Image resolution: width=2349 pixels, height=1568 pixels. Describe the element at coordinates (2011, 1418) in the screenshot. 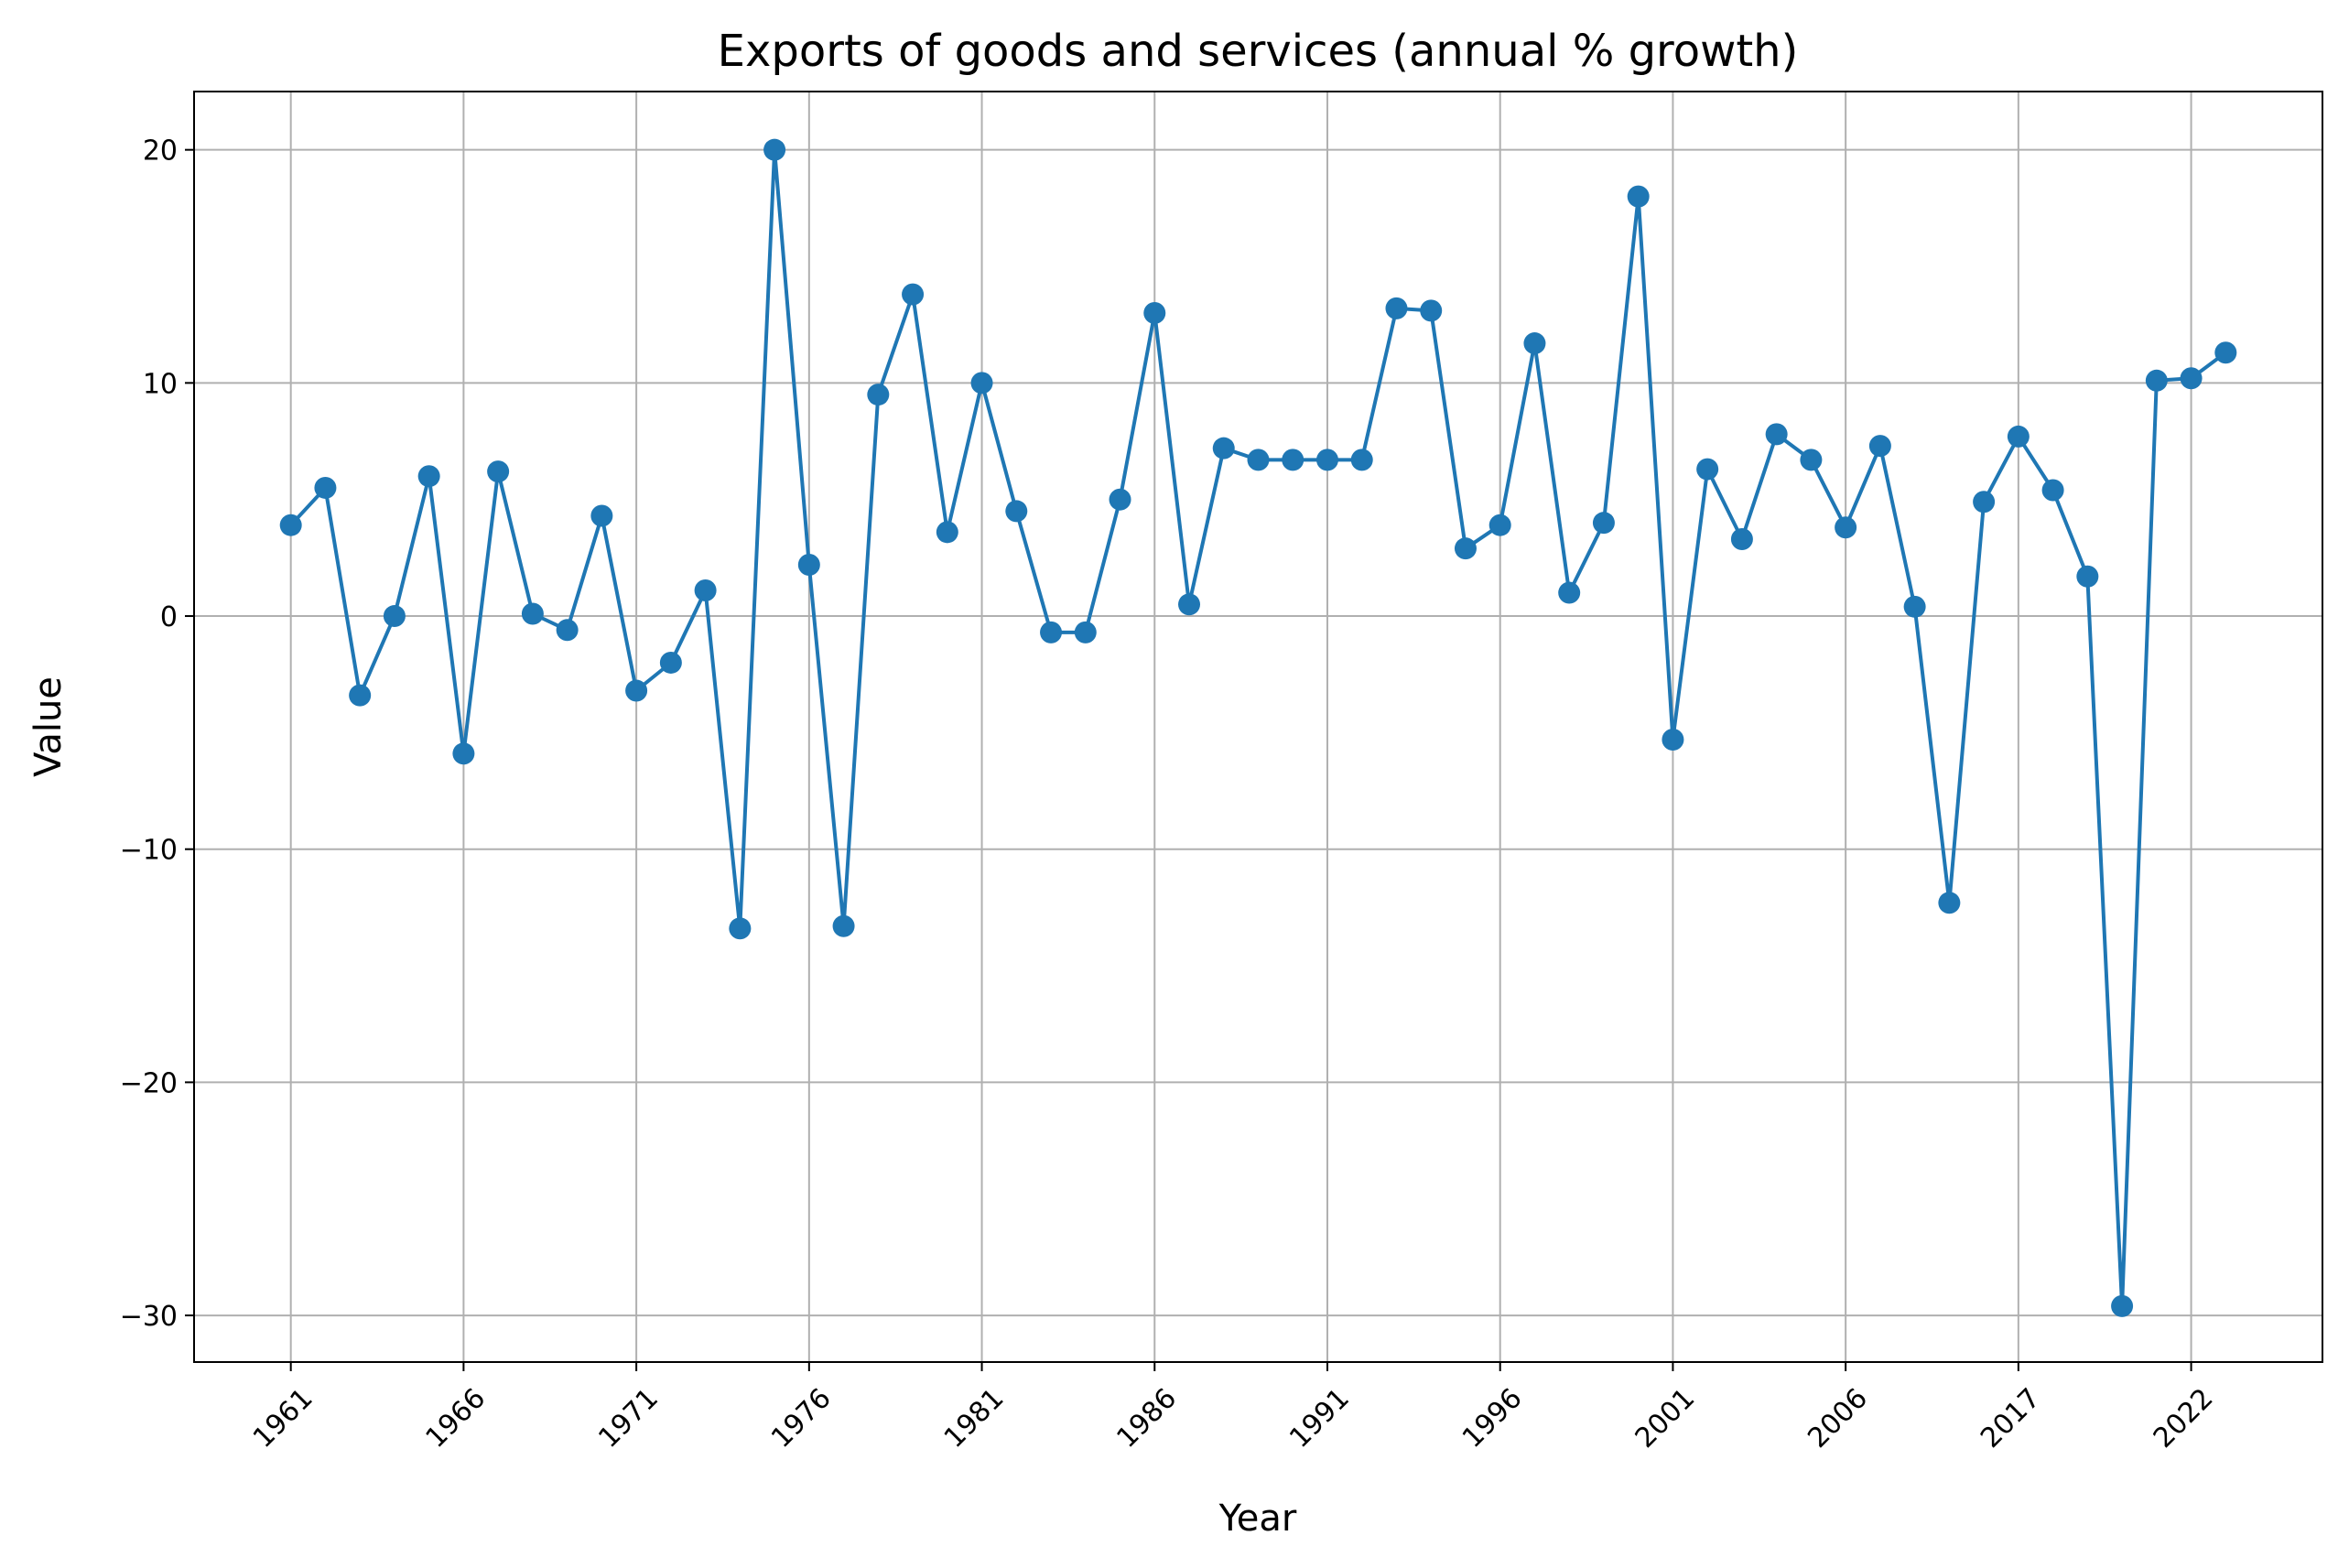

I see `x-tick-label: 2017` at that location.